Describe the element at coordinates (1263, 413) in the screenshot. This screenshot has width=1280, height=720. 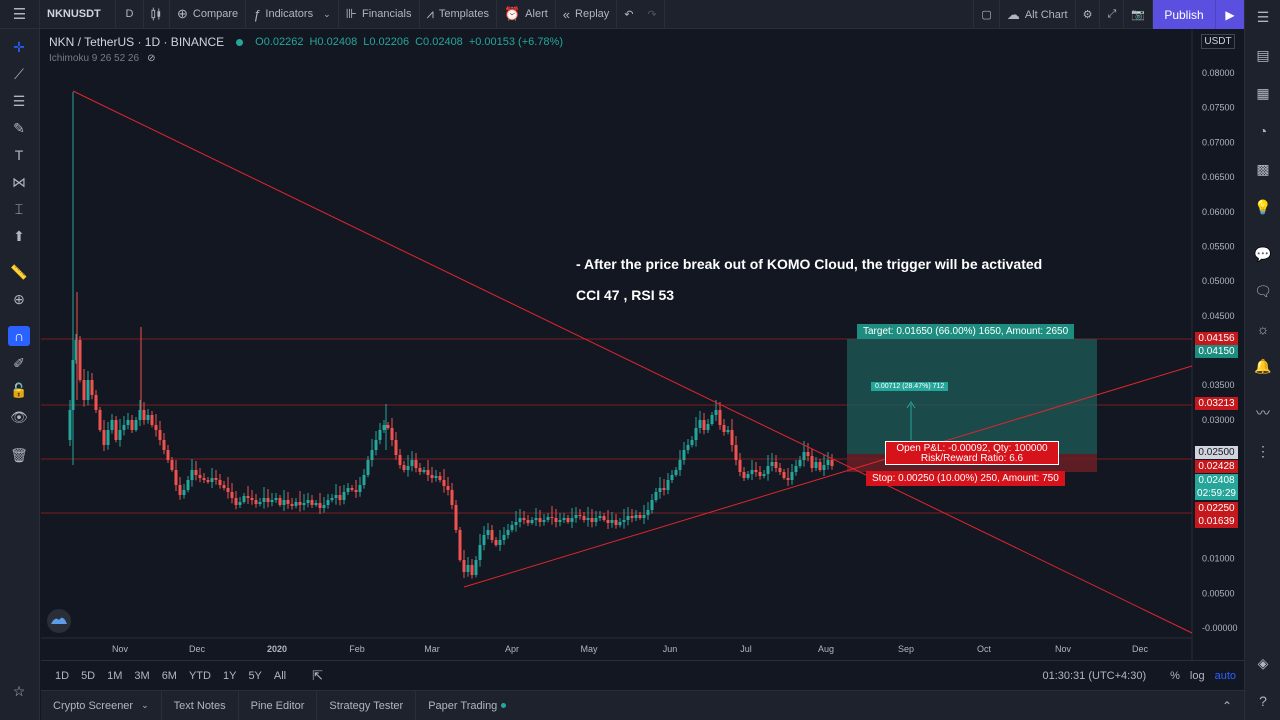
I see `stream-icon: 〰` at that location.